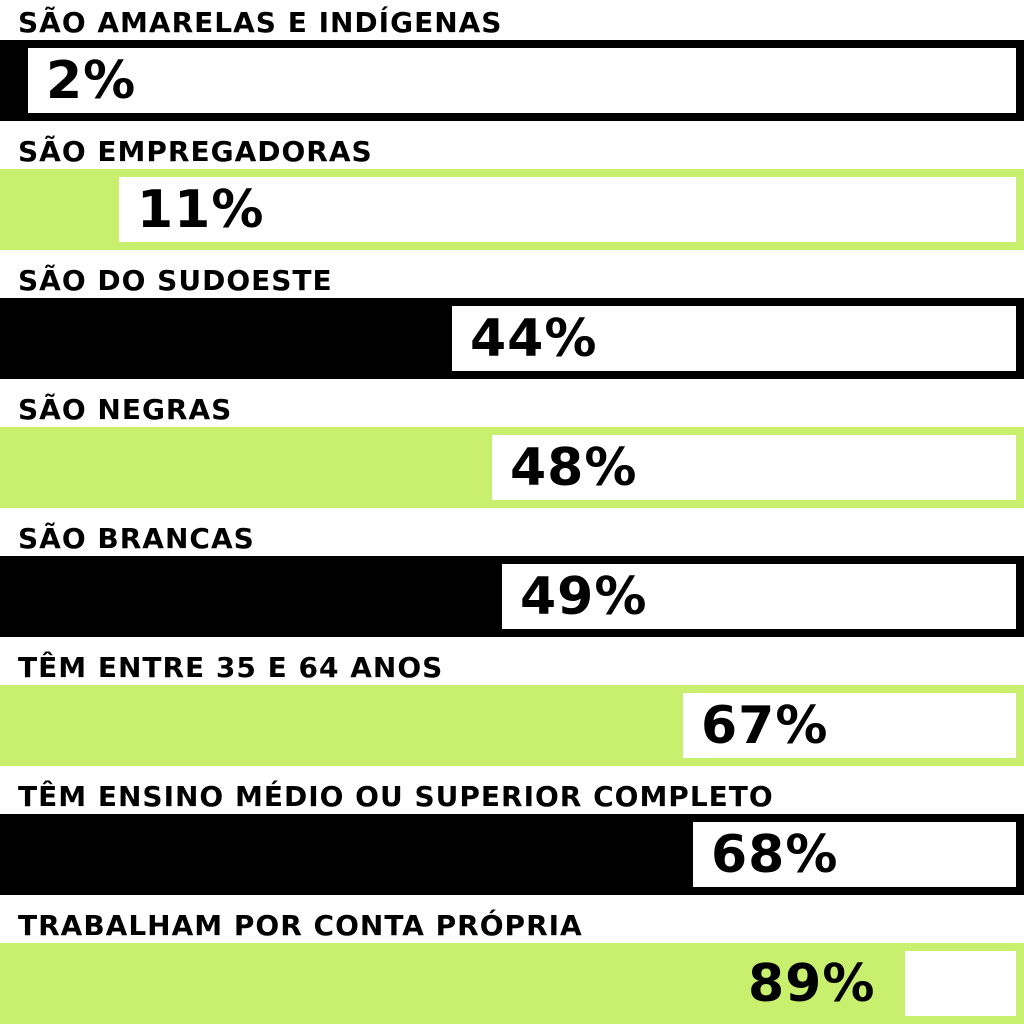  I want to click on bar-value-label: 67%, so click(765, 725).